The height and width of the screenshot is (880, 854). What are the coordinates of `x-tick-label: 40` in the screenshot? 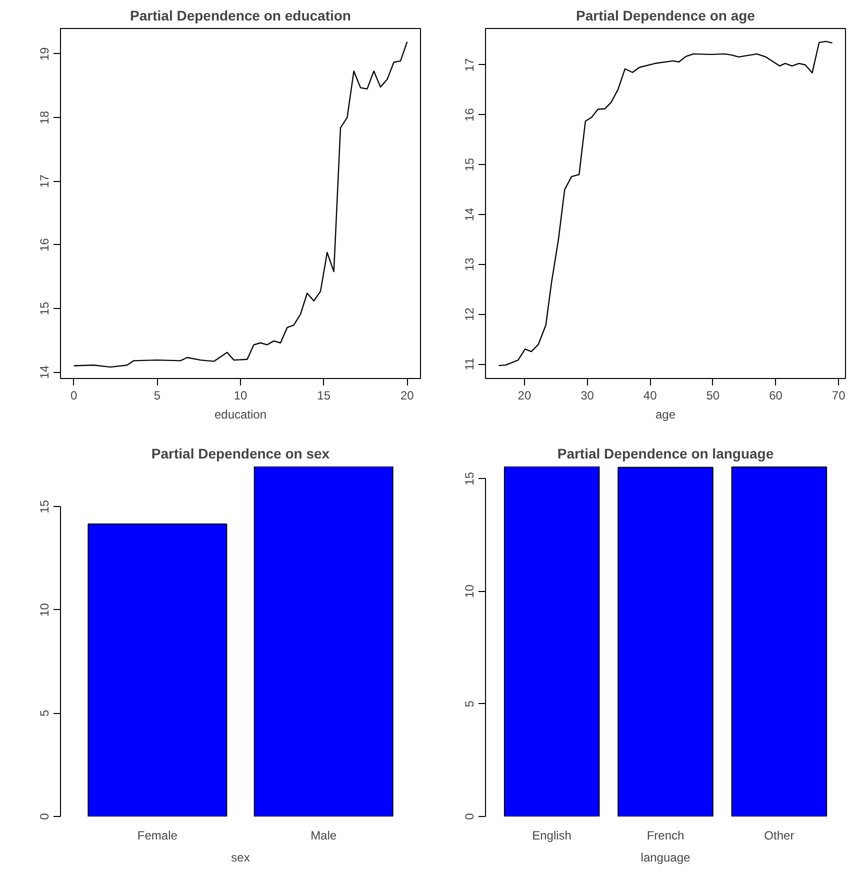 It's located at (650, 395).